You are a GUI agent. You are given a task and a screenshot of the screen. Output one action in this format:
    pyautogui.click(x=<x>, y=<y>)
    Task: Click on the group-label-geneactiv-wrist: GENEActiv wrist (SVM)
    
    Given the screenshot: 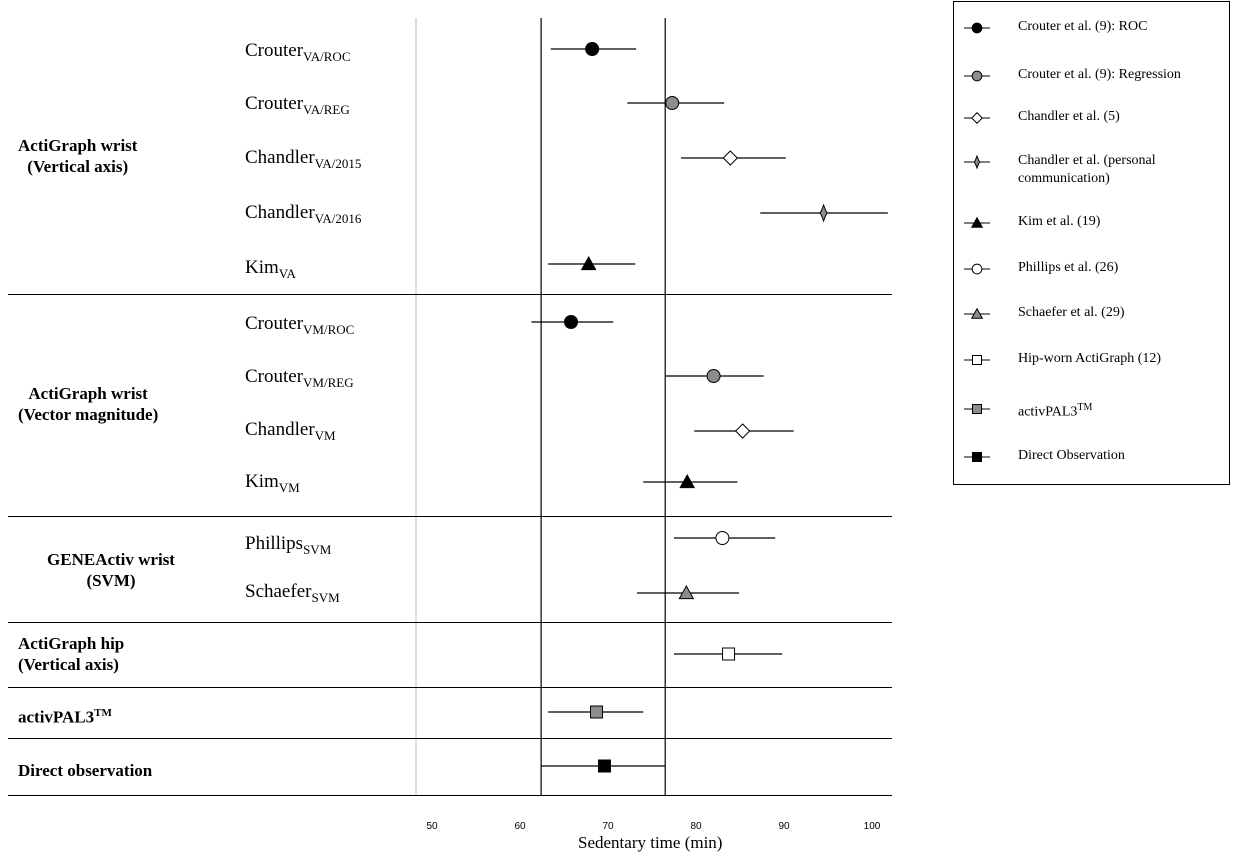 What is the action you would take?
    pyautogui.click(x=111, y=570)
    